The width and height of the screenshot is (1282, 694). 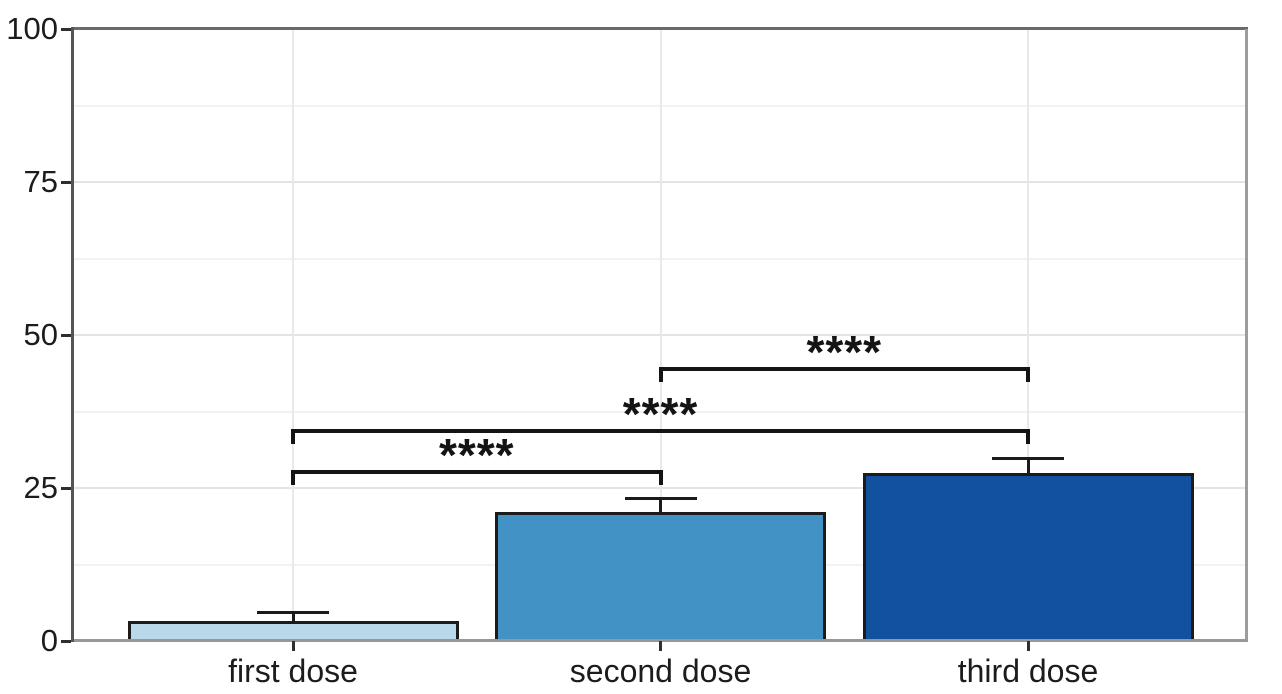 What do you see at coordinates (40, 334) in the screenshot?
I see `y-tick-label: 50` at bounding box center [40, 334].